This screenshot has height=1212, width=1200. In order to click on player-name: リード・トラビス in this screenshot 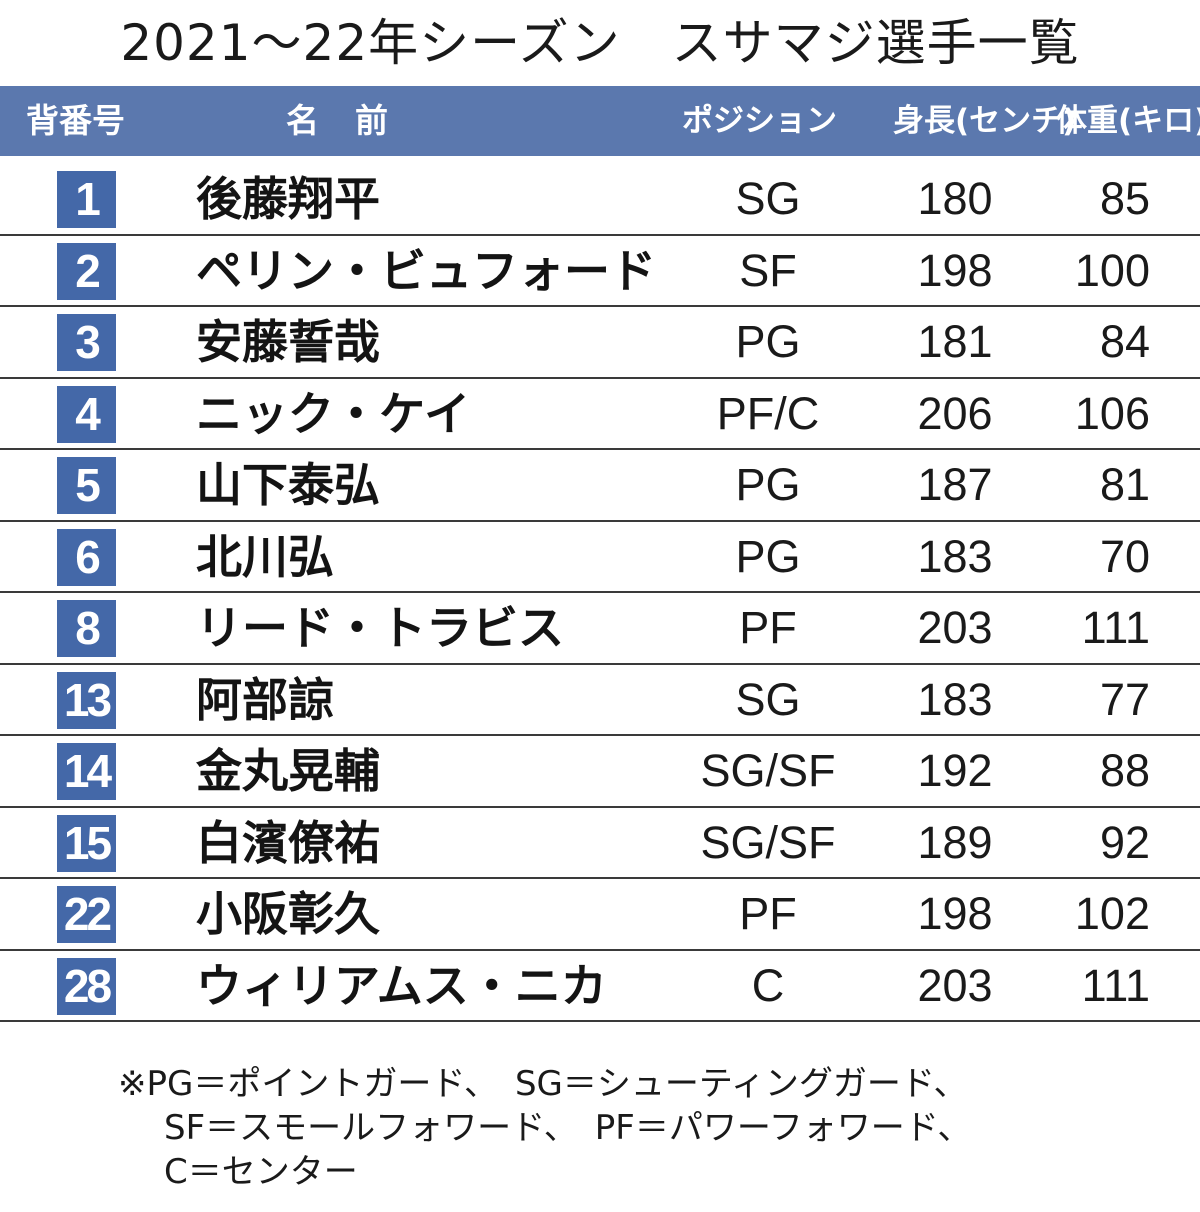, I will do `click(380, 628)`.